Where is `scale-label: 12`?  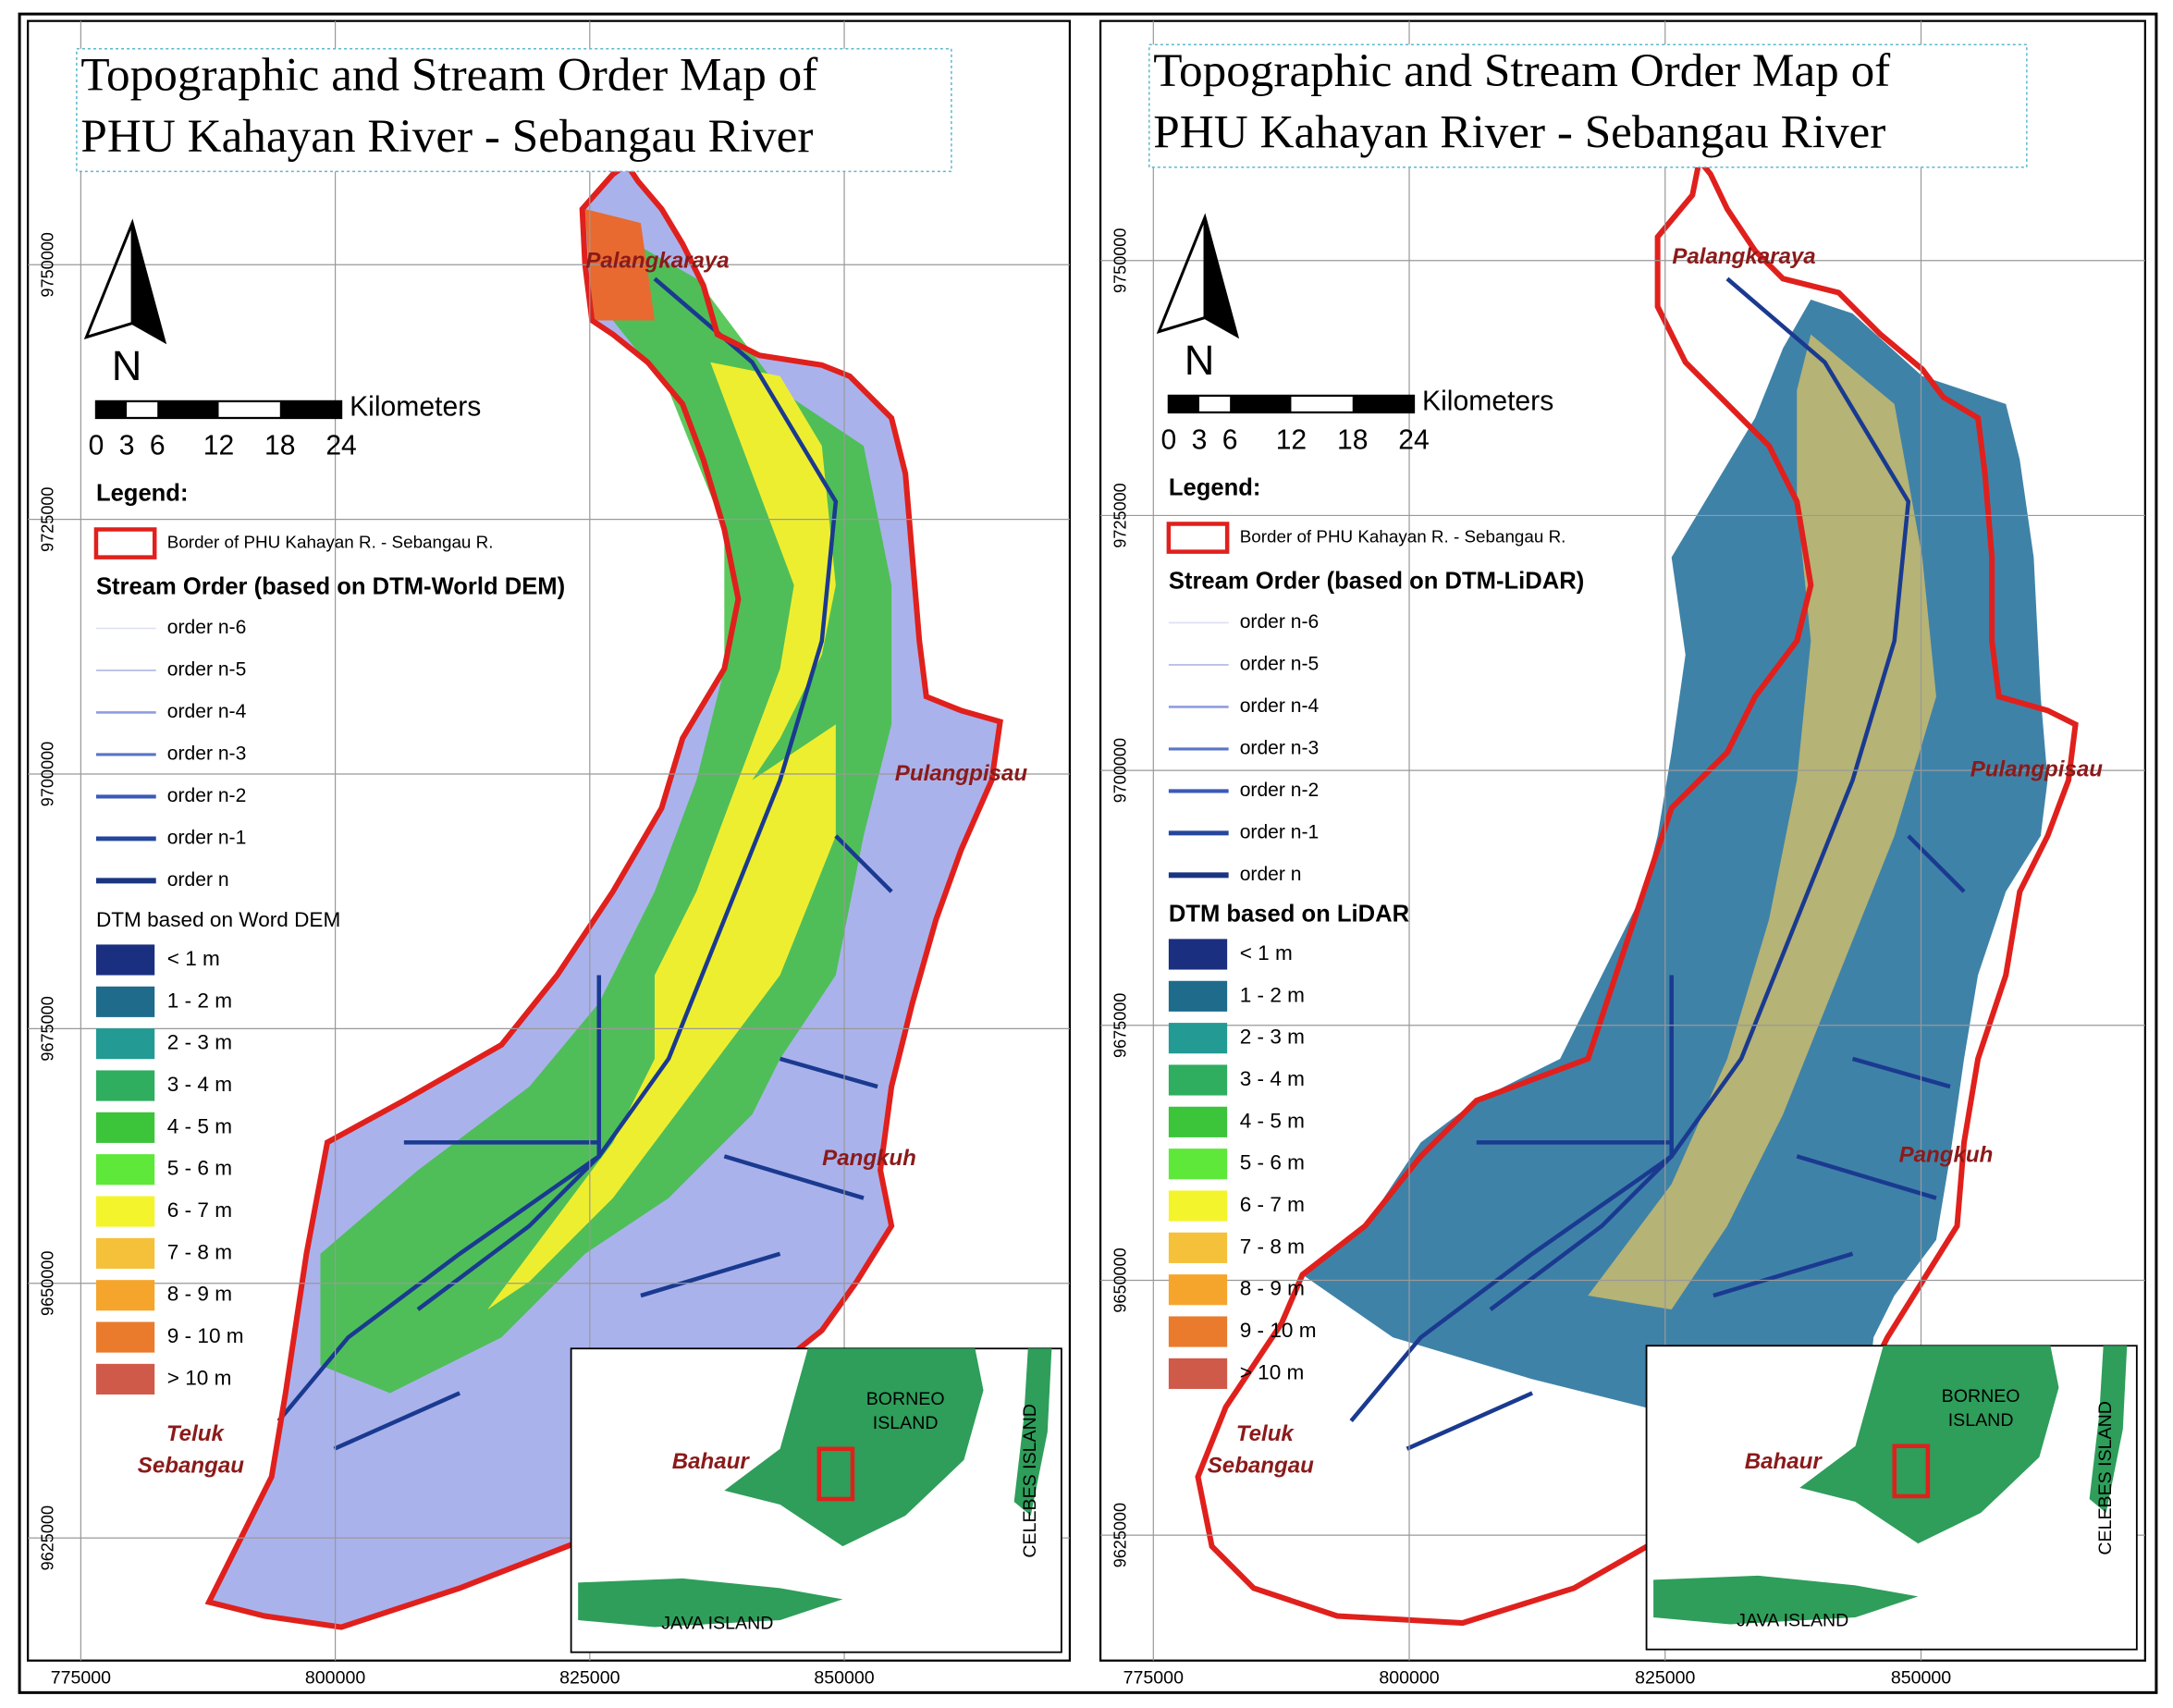 scale-label: 12 is located at coordinates (219, 446).